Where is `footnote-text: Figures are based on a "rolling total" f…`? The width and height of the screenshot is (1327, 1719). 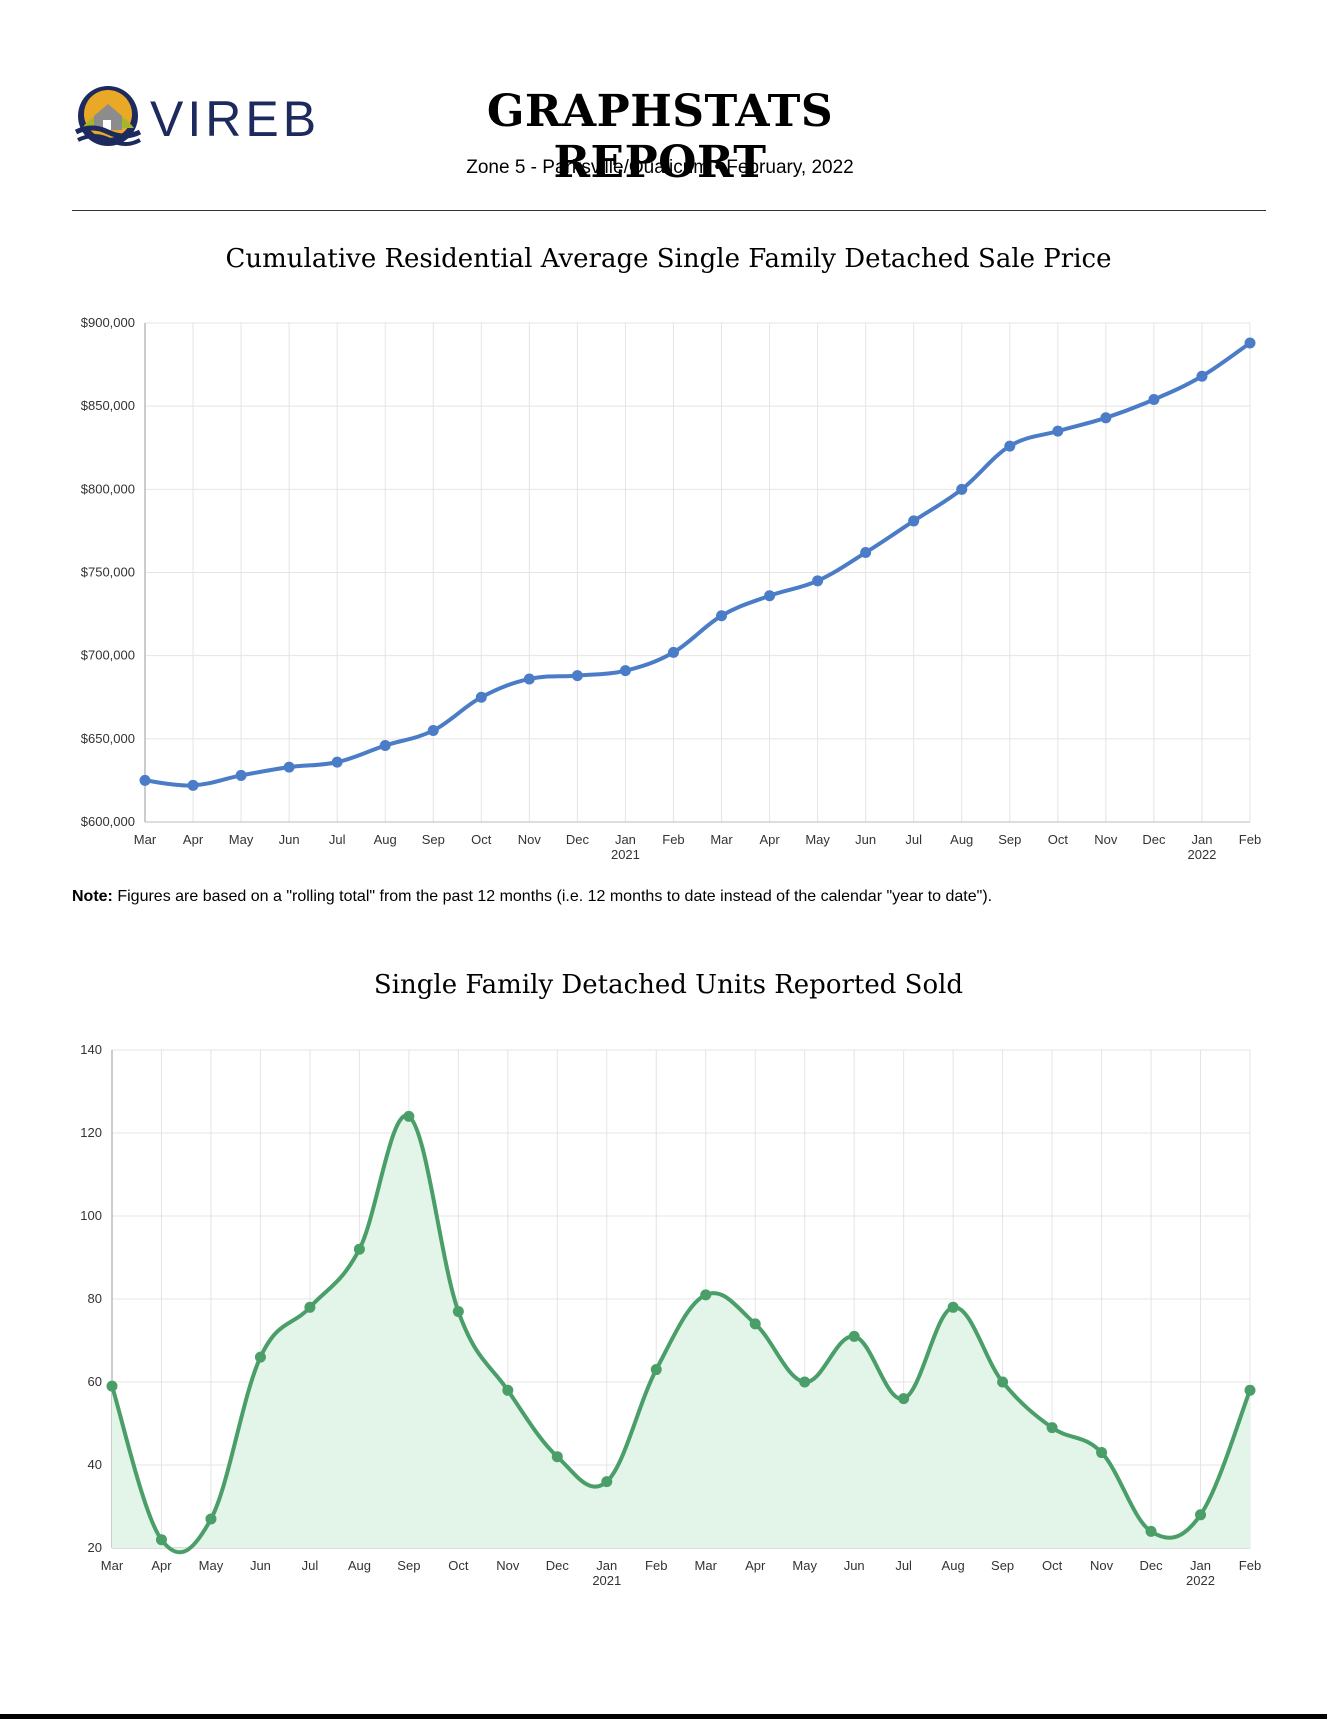
footnote-text: Figures are based on a "rolling total" f… is located at coordinates (552, 896).